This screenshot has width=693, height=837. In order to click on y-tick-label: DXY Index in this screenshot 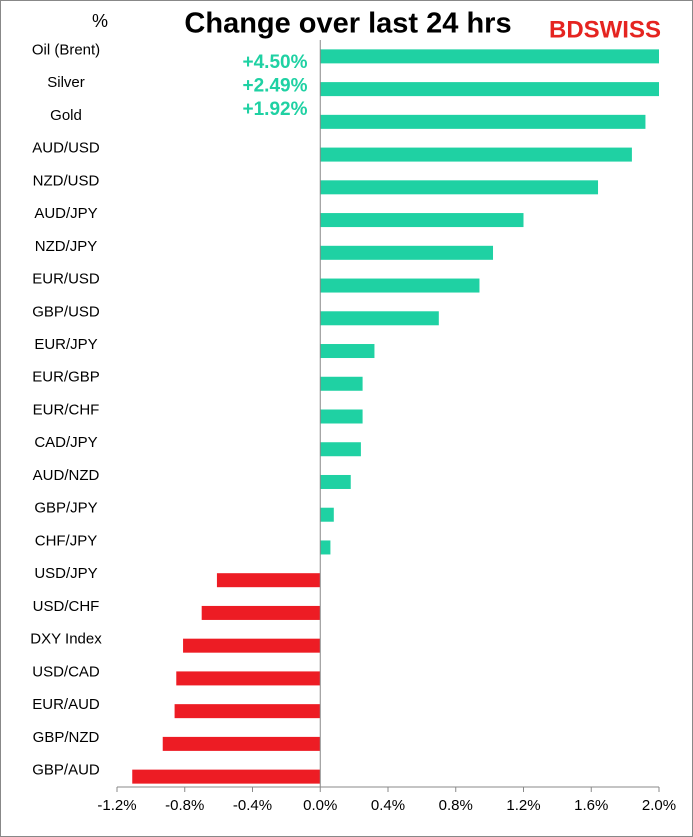, I will do `click(66, 639)`.